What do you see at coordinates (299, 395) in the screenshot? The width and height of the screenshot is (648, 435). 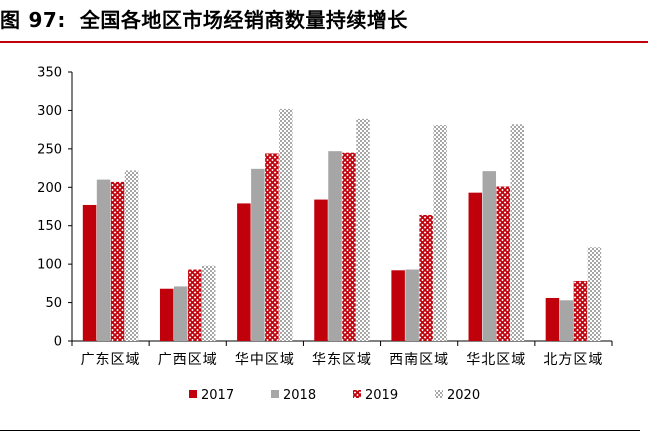 I see `legend-label-2018: 2018` at bounding box center [299, 395].